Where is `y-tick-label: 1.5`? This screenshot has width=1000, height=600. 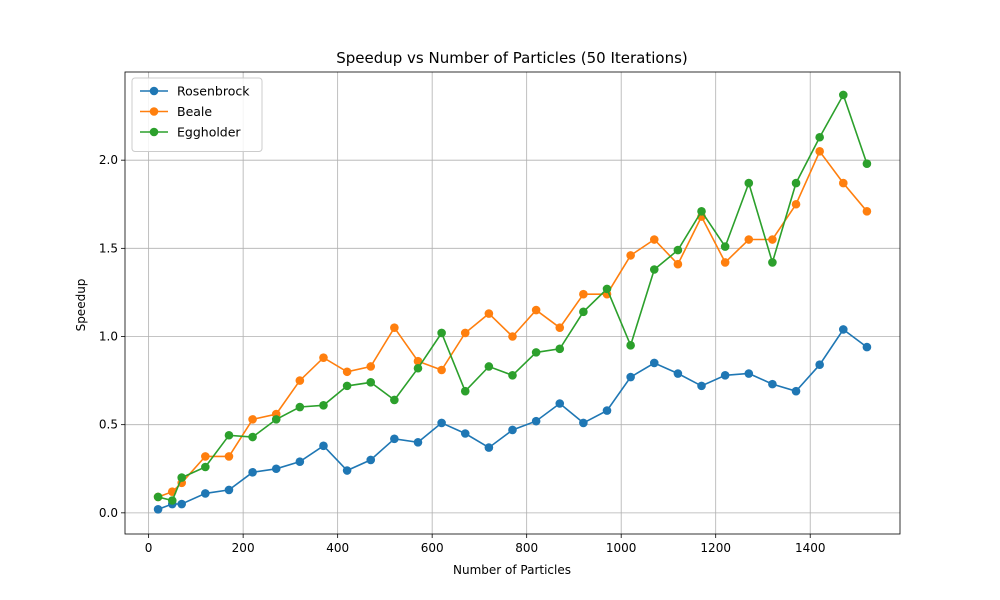
y-tick-label: 1.5 is located at coordinates (108, 248).